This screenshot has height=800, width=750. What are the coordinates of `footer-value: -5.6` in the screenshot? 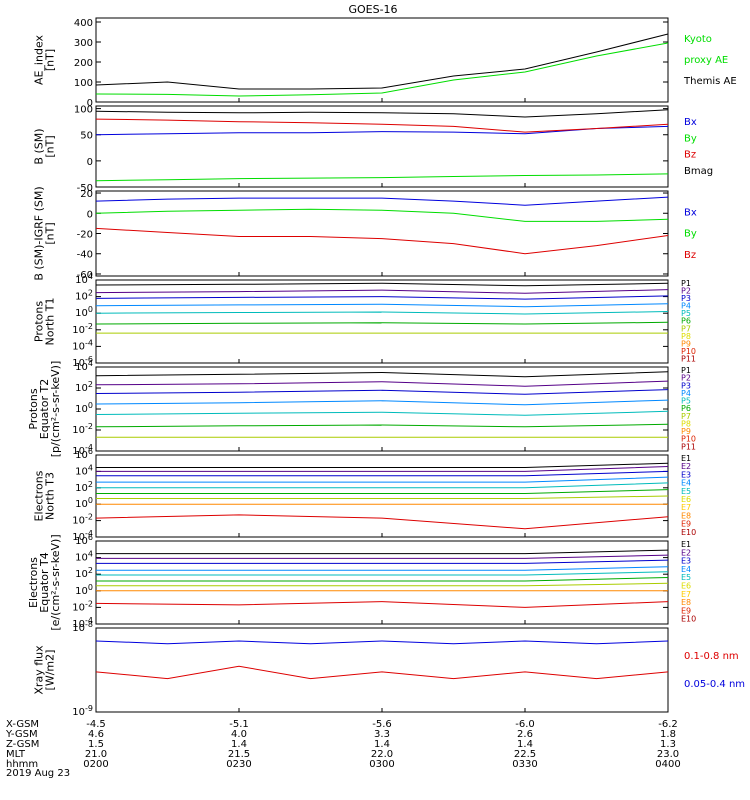 It's located at (382, 724).